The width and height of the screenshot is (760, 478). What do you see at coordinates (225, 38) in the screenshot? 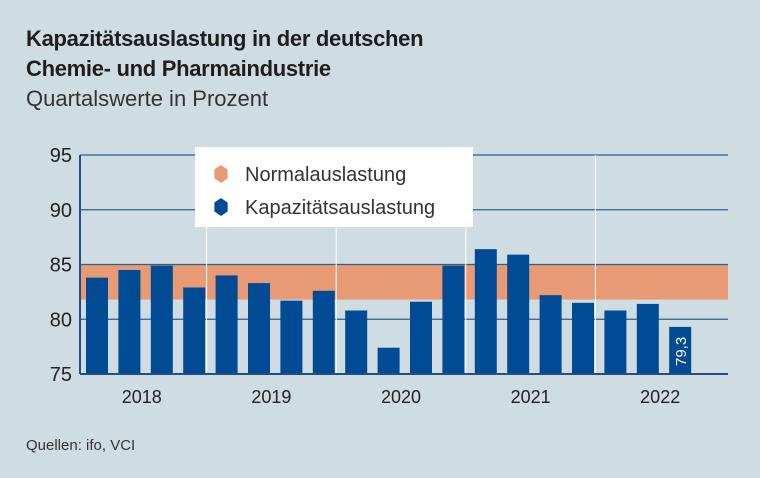
I see `chart-title-line1: Kapazitätsauslastung in der deutschen` at bounding box center [225, 38].